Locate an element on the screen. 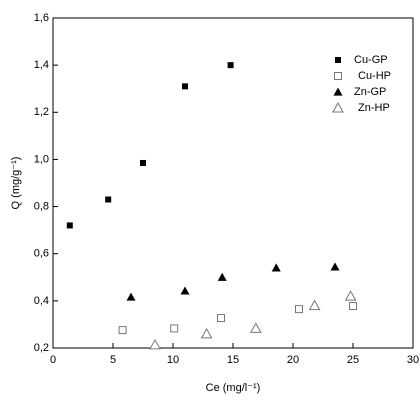 The image size is (420, 403). y-tick-label: 0,6 is located at coordinates (41, 254).